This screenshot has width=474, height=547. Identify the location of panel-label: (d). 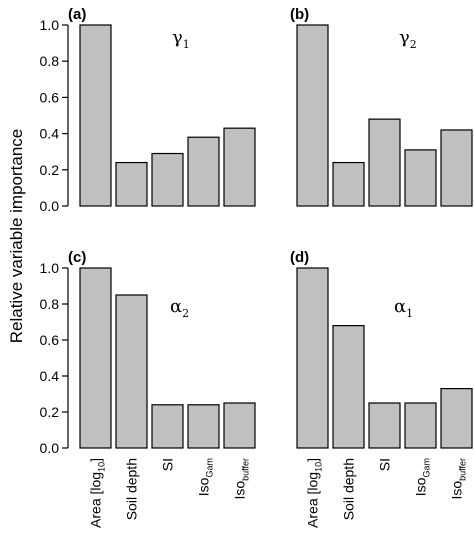
(299, 257).